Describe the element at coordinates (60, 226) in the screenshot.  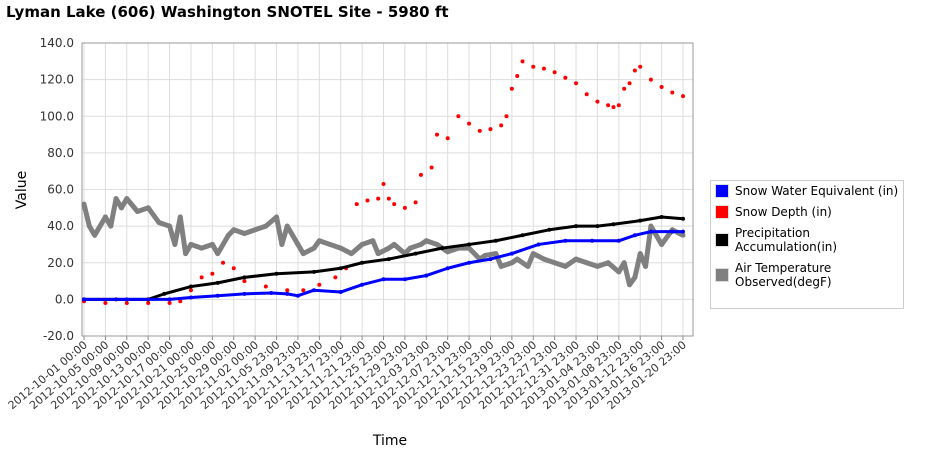
I see `y-tick-label: 40.0` at that location.